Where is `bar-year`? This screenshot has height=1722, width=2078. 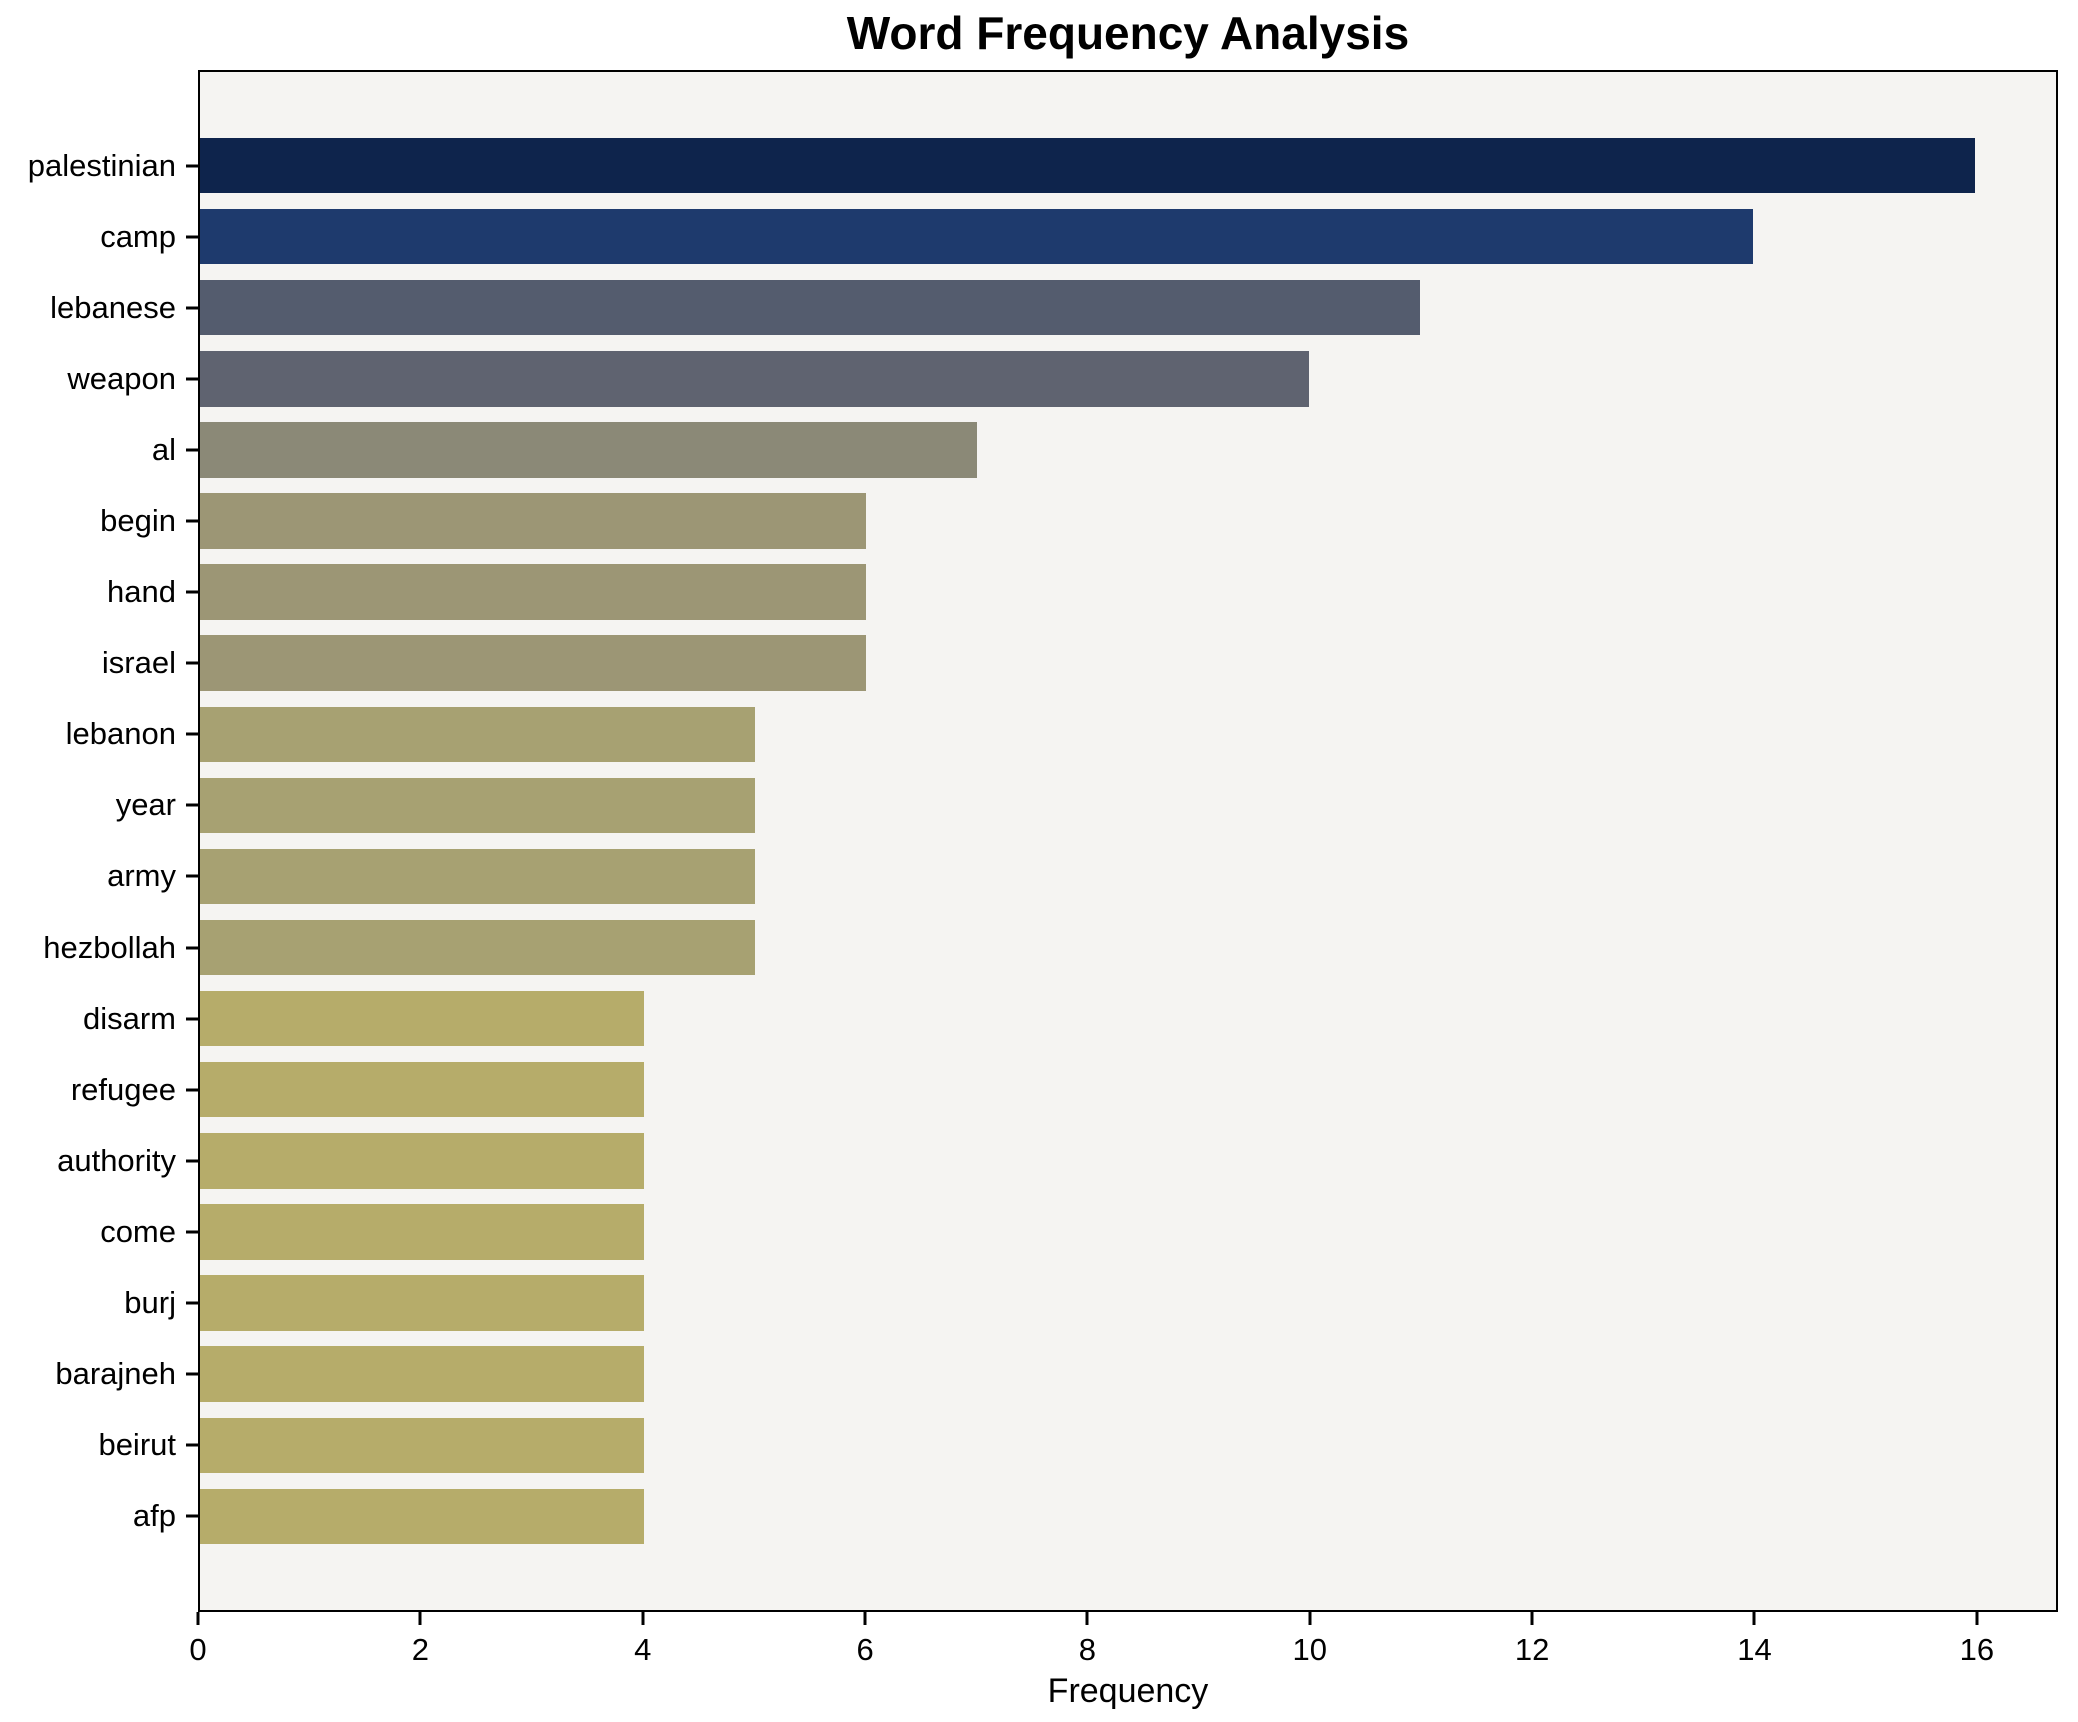
bar-year is located at coordinates (477, 805).